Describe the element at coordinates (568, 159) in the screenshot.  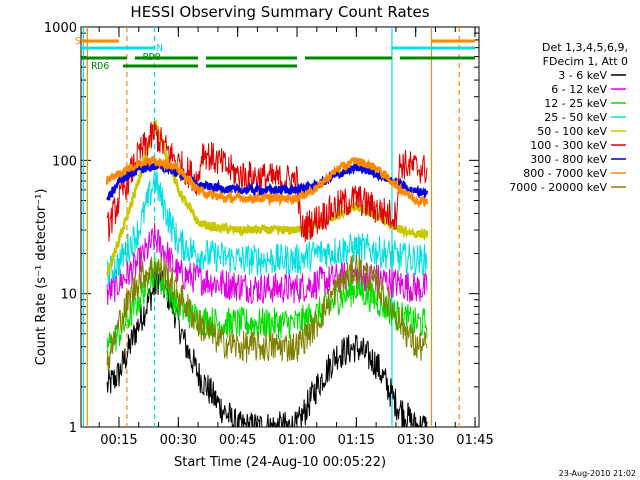
I see `legend-entry-label: 300 - 800 keV` at that location.